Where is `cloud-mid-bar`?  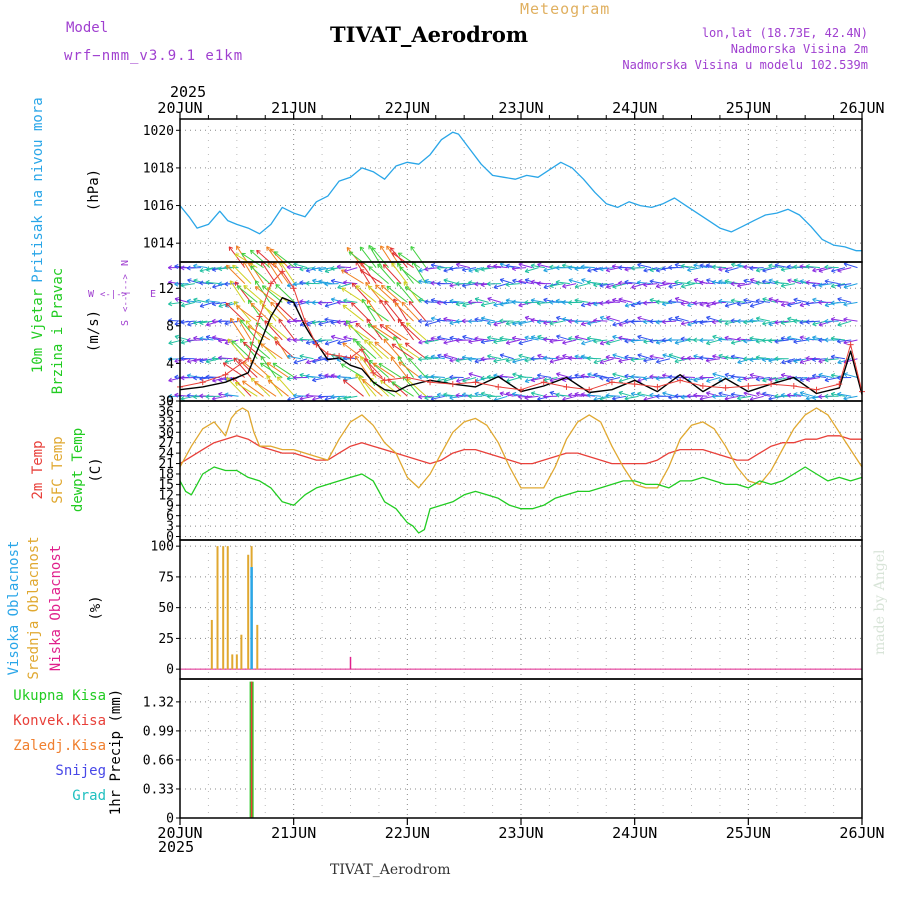
cloud-mid-bar is located at coordinates (241, 652).